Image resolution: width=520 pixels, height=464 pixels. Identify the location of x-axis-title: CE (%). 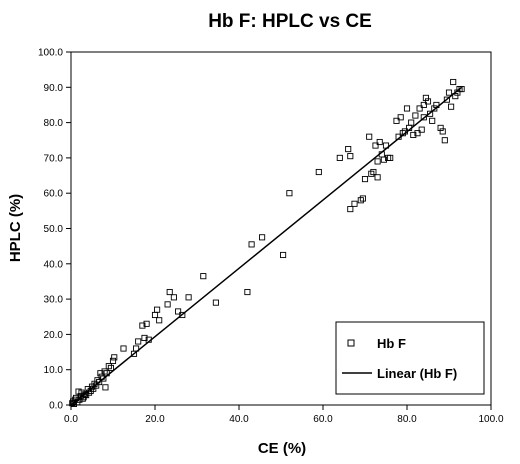
(282, 448).